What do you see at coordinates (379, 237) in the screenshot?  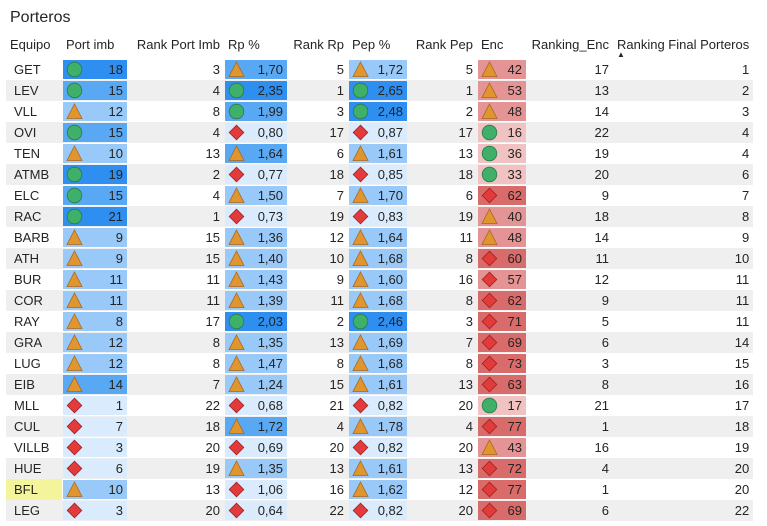 I see `table-row: BARB 9 15 1,36 12 1,64 11 48 14 9` at bounding box center [379, 237].